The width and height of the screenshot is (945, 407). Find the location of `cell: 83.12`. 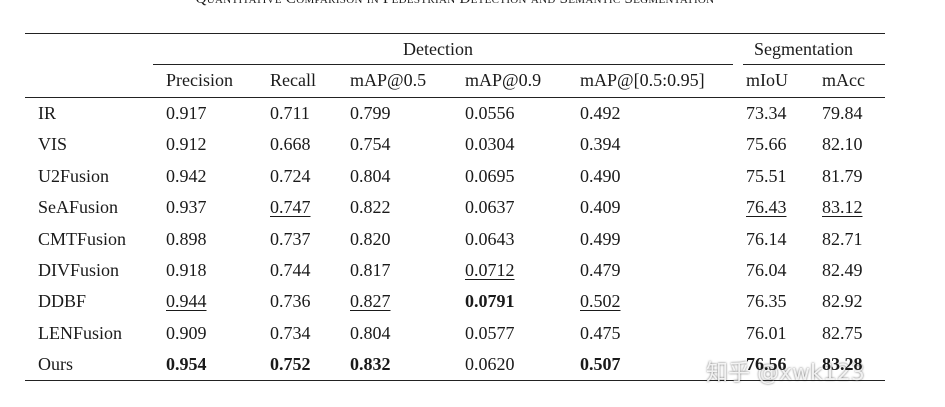

cell: 83.12 is located at coordinates (842, 207).